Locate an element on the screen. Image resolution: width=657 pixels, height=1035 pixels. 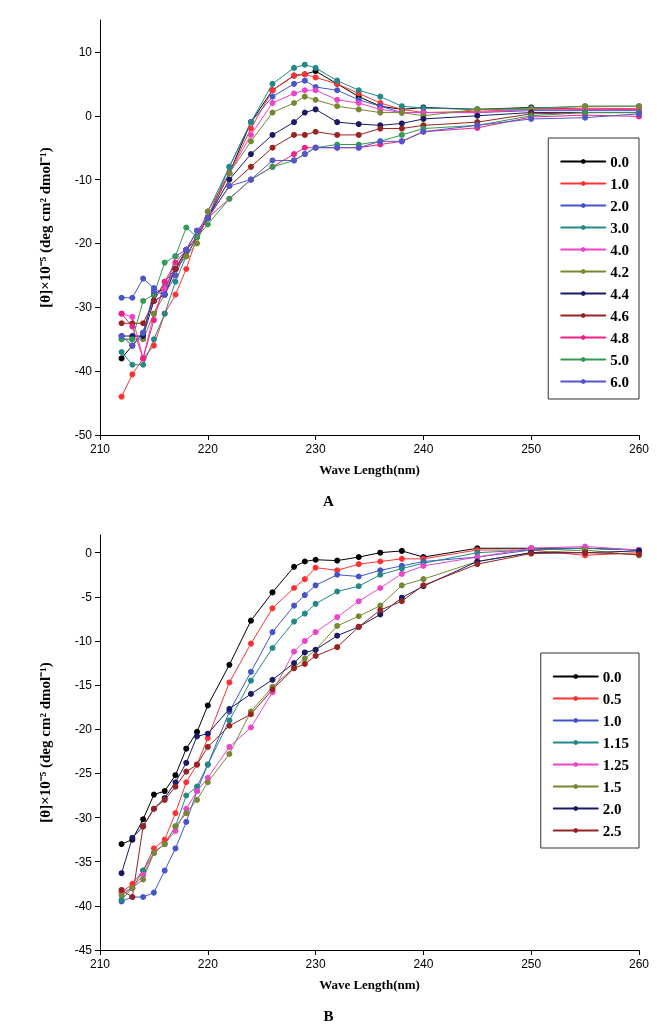
legend-label: 4.4 is located at coordinates (620, 293).